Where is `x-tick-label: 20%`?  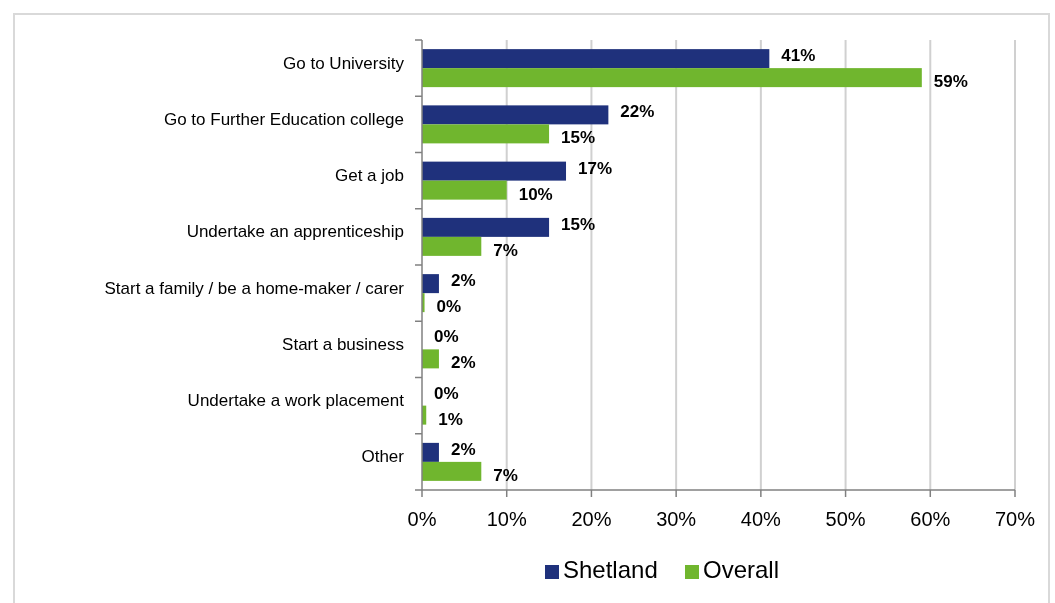
x-tick-label: 20% is located at coordinates (591, 519).